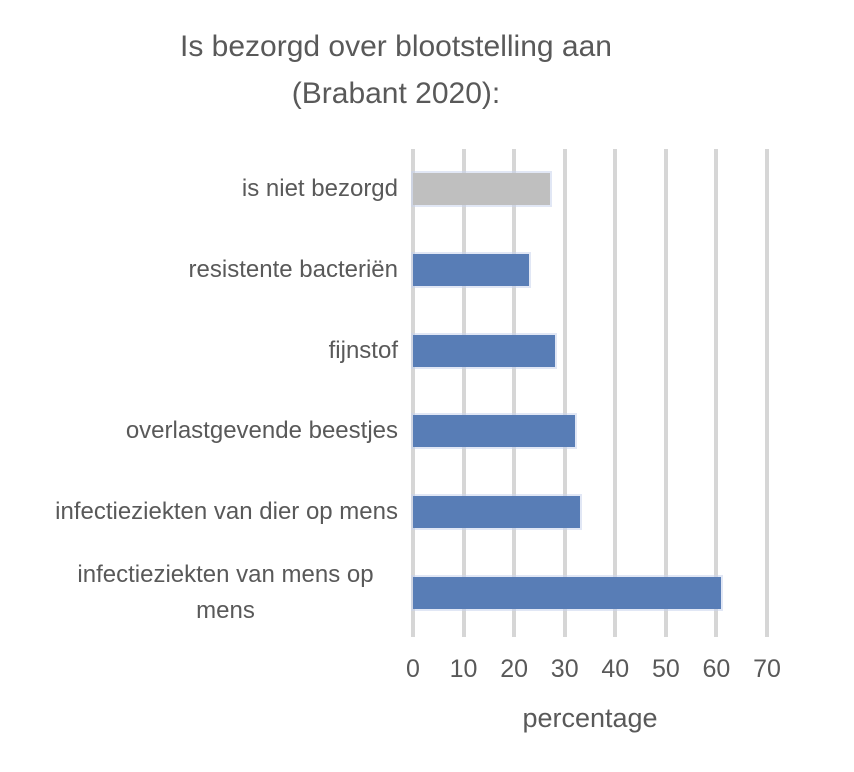 This screenshot has height=772, width=854. What do you see at coordinates (413, 669) in the screenshot?
I see `x-tick-label: 0` at bounding box center [413, 669].